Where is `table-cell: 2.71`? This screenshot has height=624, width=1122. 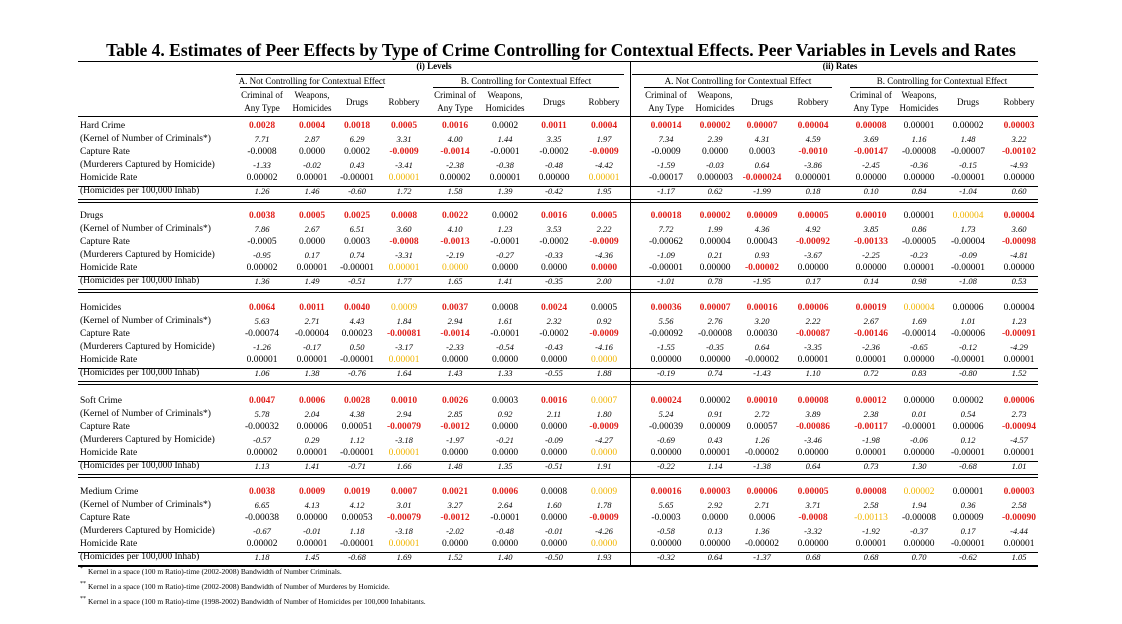
table-cell: 2.71 is located at coordinates (762, 504).